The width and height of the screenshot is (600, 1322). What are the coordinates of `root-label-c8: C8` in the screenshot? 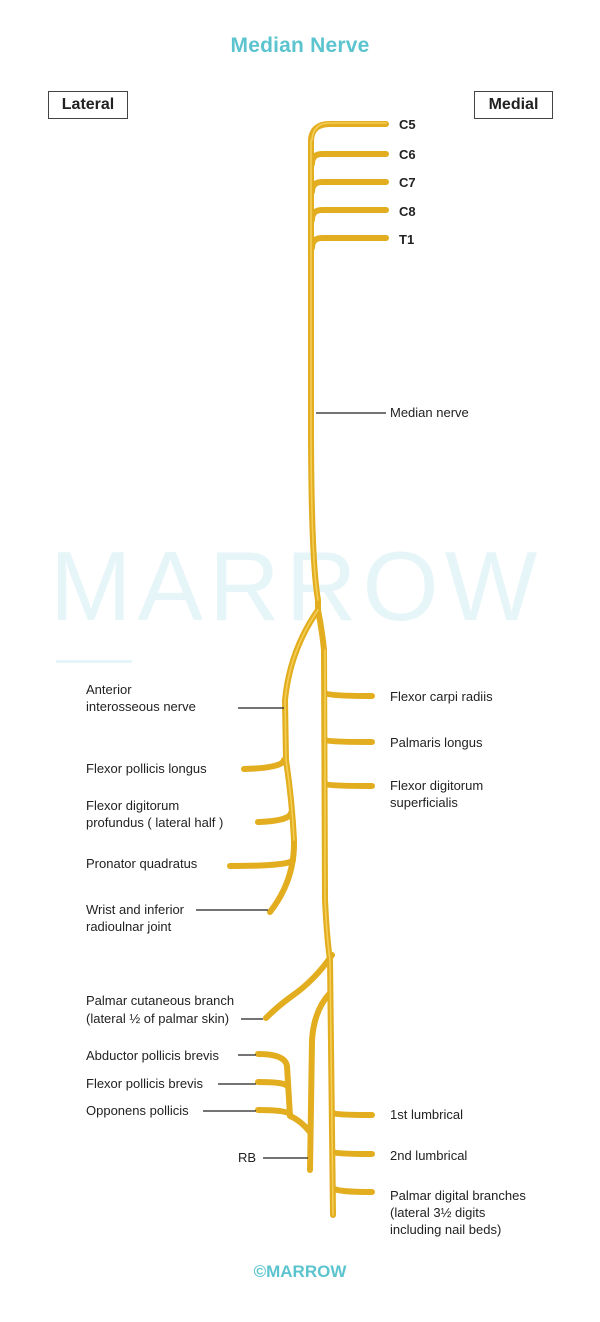 It's located at (407, 211).